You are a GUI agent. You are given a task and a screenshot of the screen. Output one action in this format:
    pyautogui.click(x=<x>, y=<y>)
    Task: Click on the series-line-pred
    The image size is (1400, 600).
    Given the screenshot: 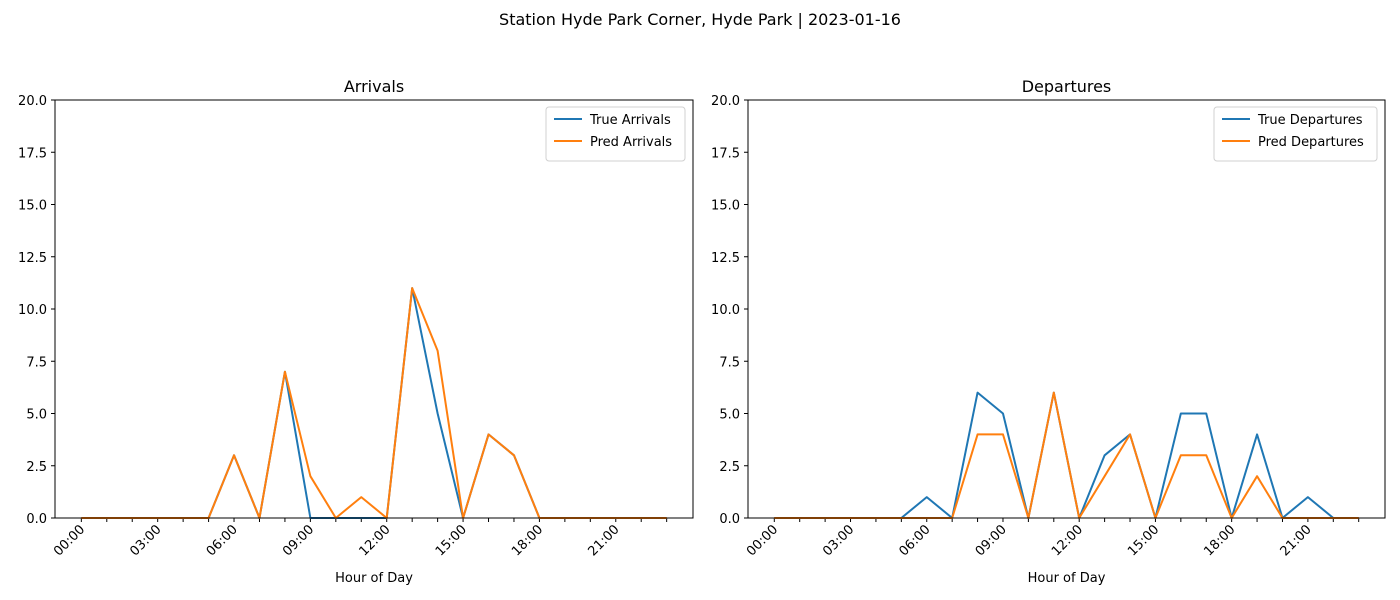 What is the action you would take?
    pyautogui.click(x=1066, y=455)
    